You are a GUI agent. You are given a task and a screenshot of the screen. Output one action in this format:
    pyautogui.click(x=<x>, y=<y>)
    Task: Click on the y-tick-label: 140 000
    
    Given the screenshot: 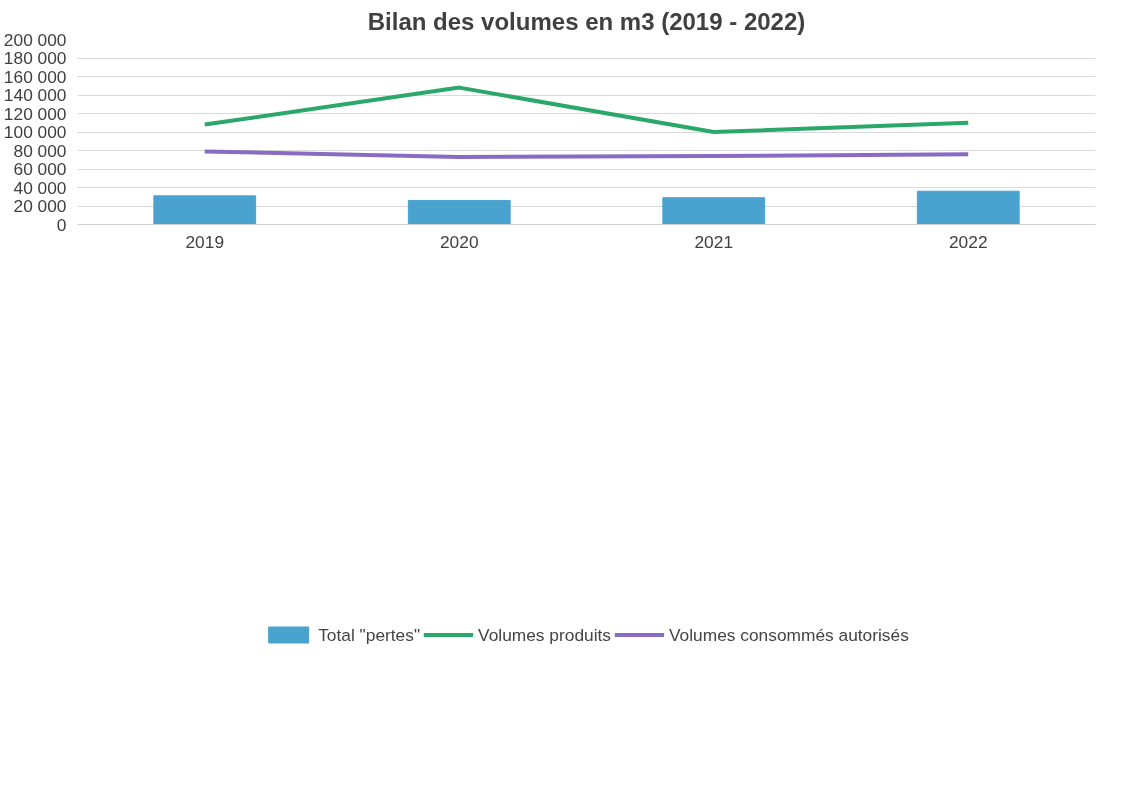 What is the action you would take?
    pyautogui.click(x=35, y=95)
    